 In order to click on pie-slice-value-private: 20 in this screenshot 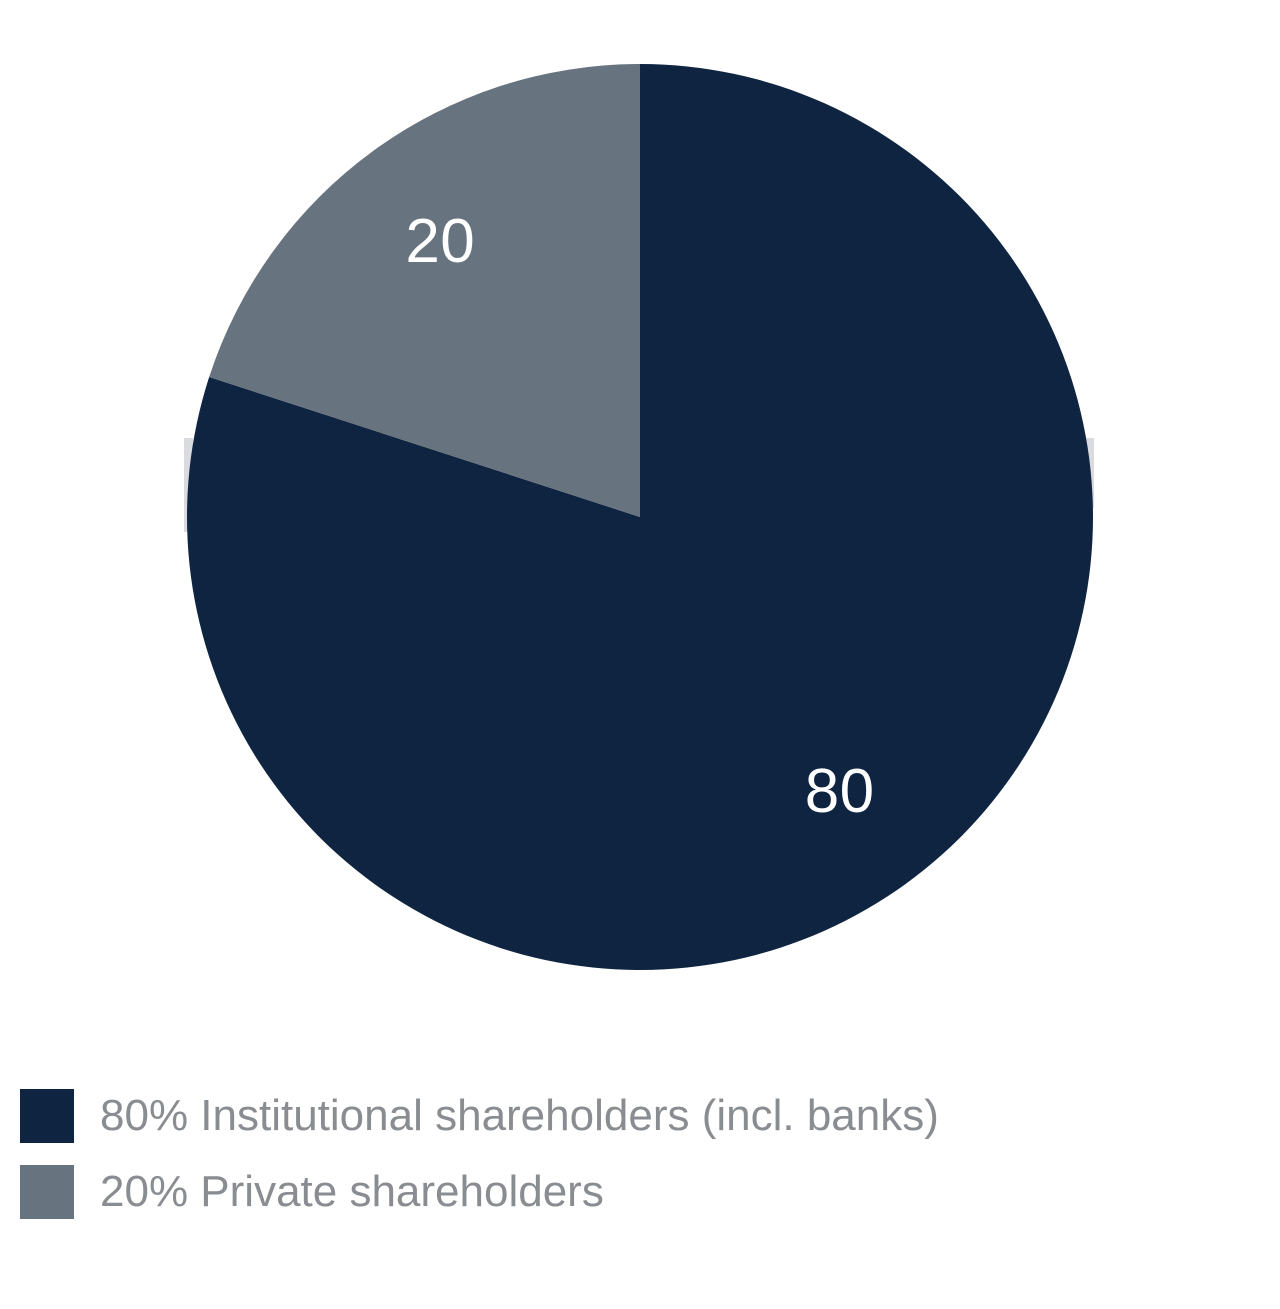, I will do `click(440, 242)`.